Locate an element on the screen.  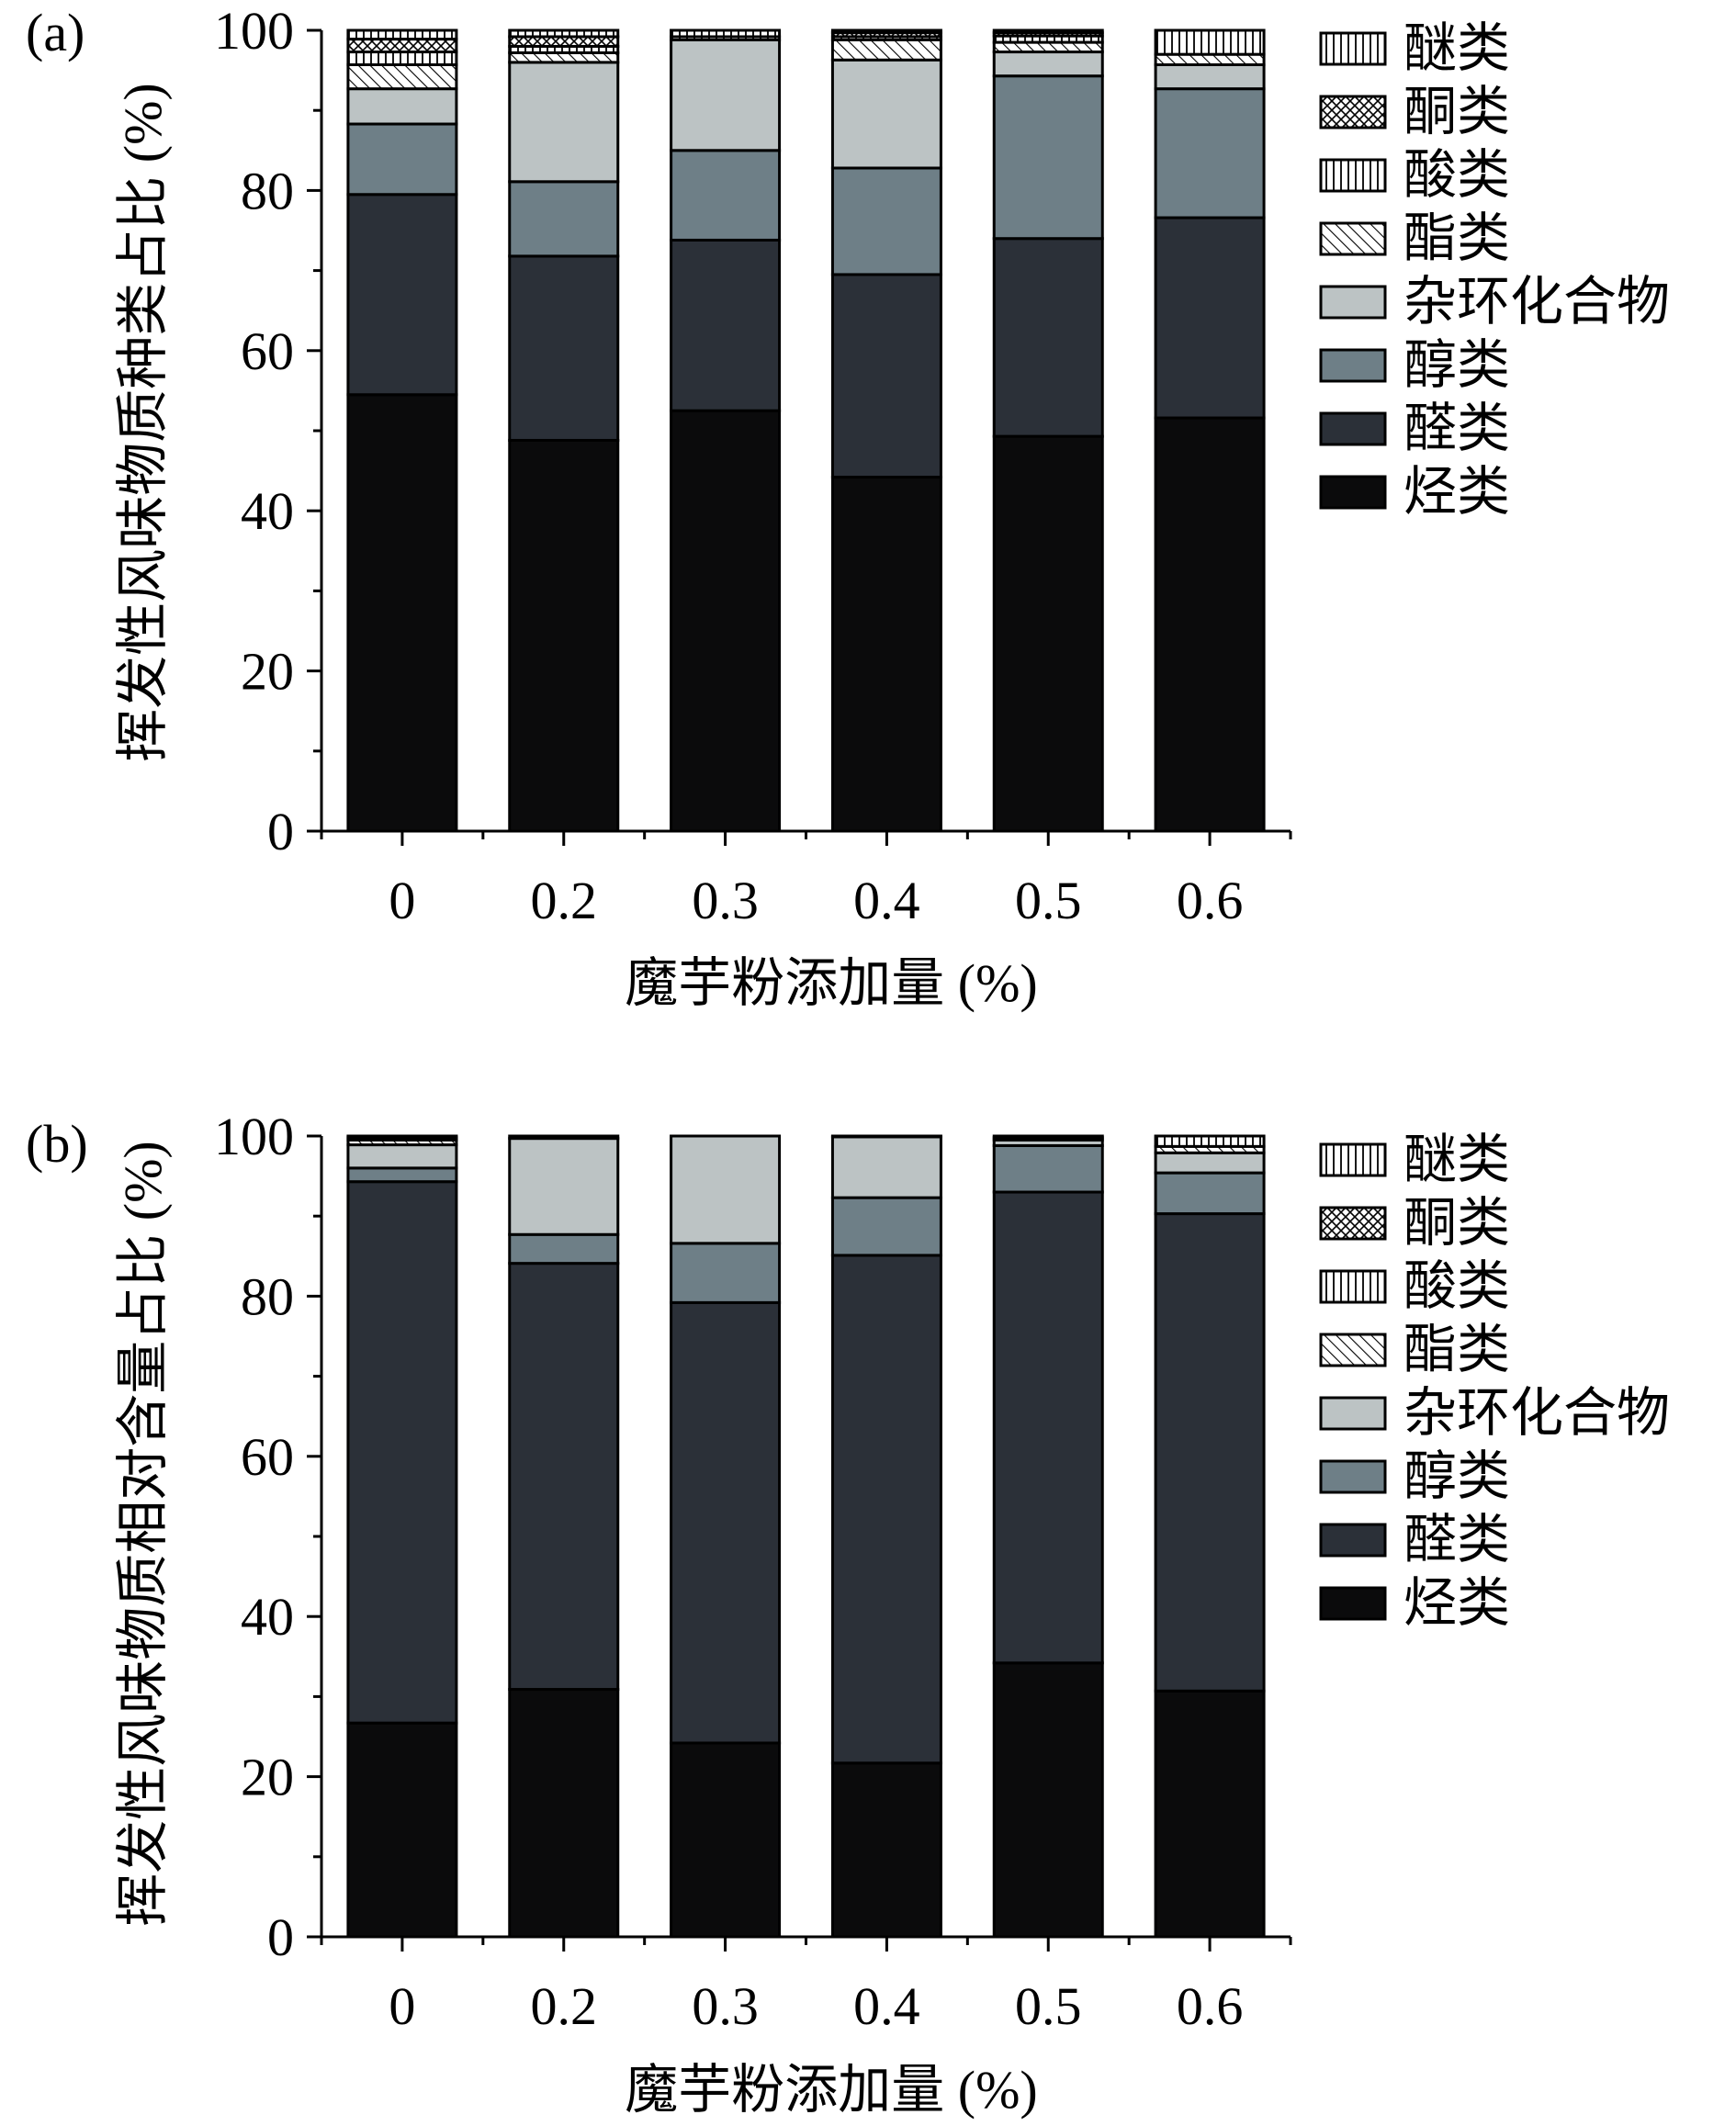
panel-a-y-axis-title: 挥发性风味物质种类占比 (%) is located at coordinates (143, 422).